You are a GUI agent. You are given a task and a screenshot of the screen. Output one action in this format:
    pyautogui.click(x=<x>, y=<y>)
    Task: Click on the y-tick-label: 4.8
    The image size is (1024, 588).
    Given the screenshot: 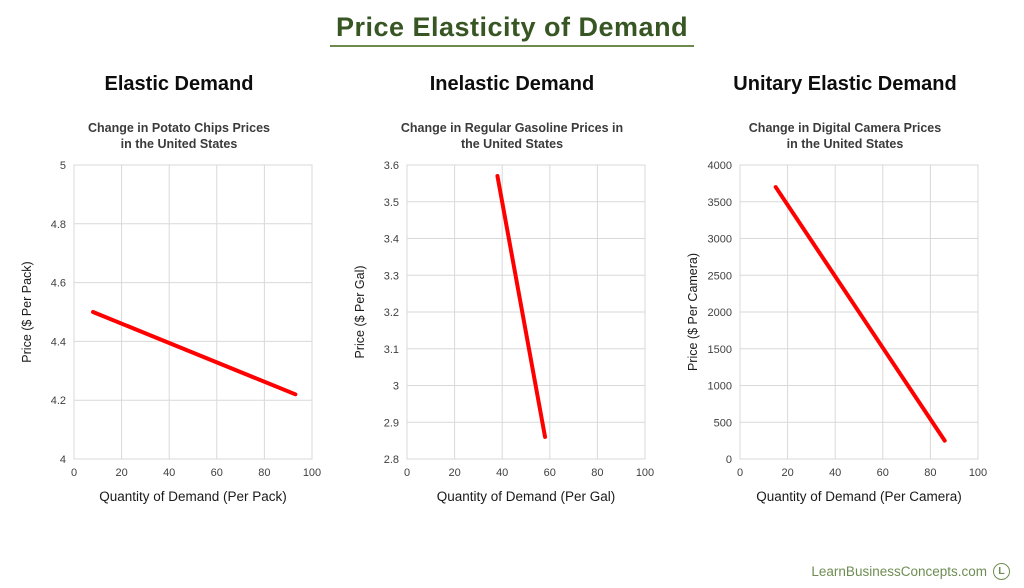 What is the action you would take?
    pyautogui.click(x=58, y=224)
    